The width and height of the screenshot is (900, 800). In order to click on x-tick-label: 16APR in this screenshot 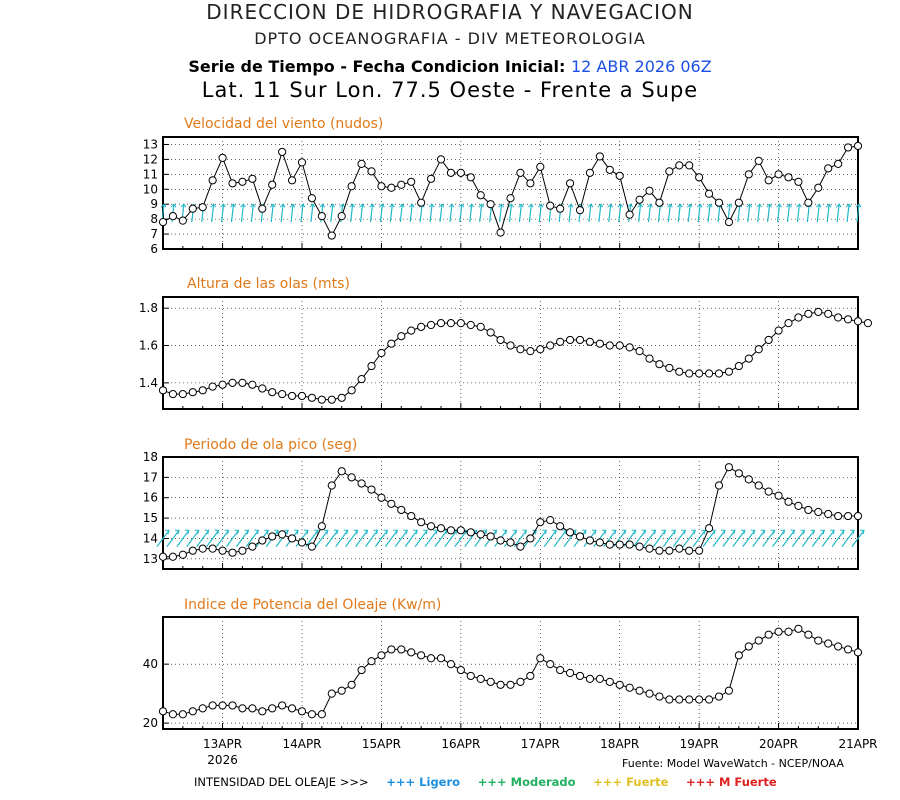, I will do `click(460, 744)`.